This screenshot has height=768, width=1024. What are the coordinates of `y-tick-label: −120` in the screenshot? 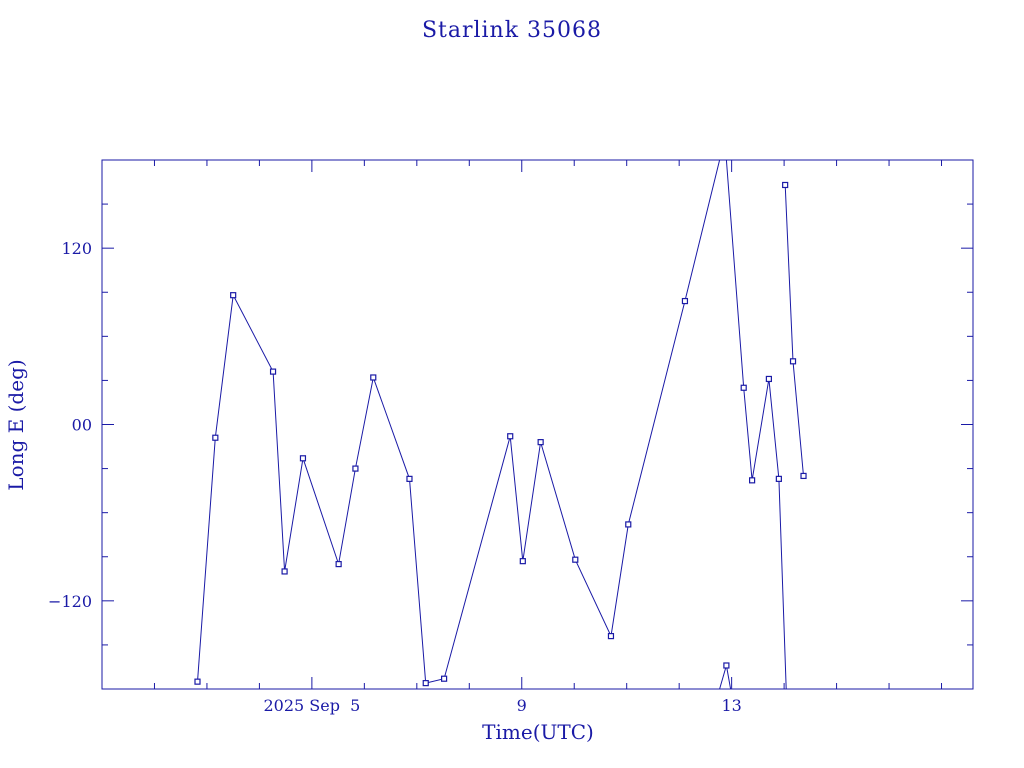 It's located at (70, 601).